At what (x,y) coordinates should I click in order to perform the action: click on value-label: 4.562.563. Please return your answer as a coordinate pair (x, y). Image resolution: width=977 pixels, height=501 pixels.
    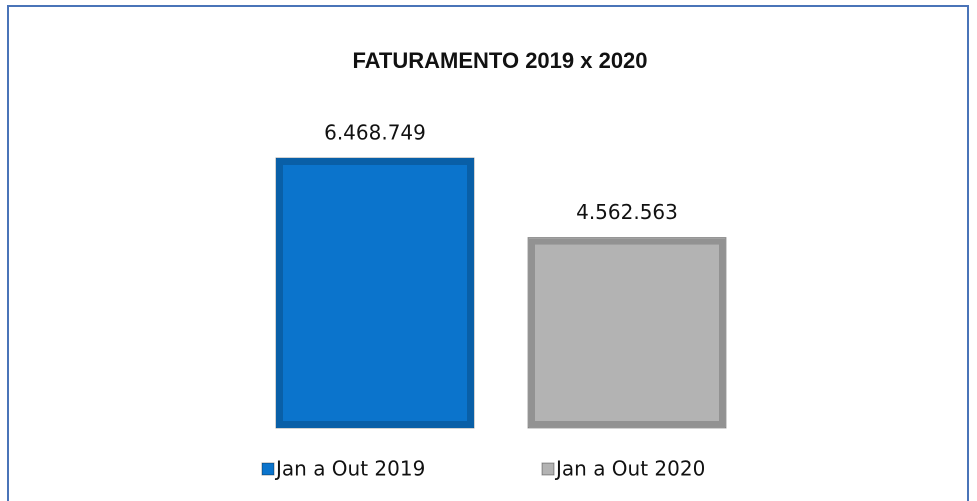
    Looking at the image, I should click on (627, 212).